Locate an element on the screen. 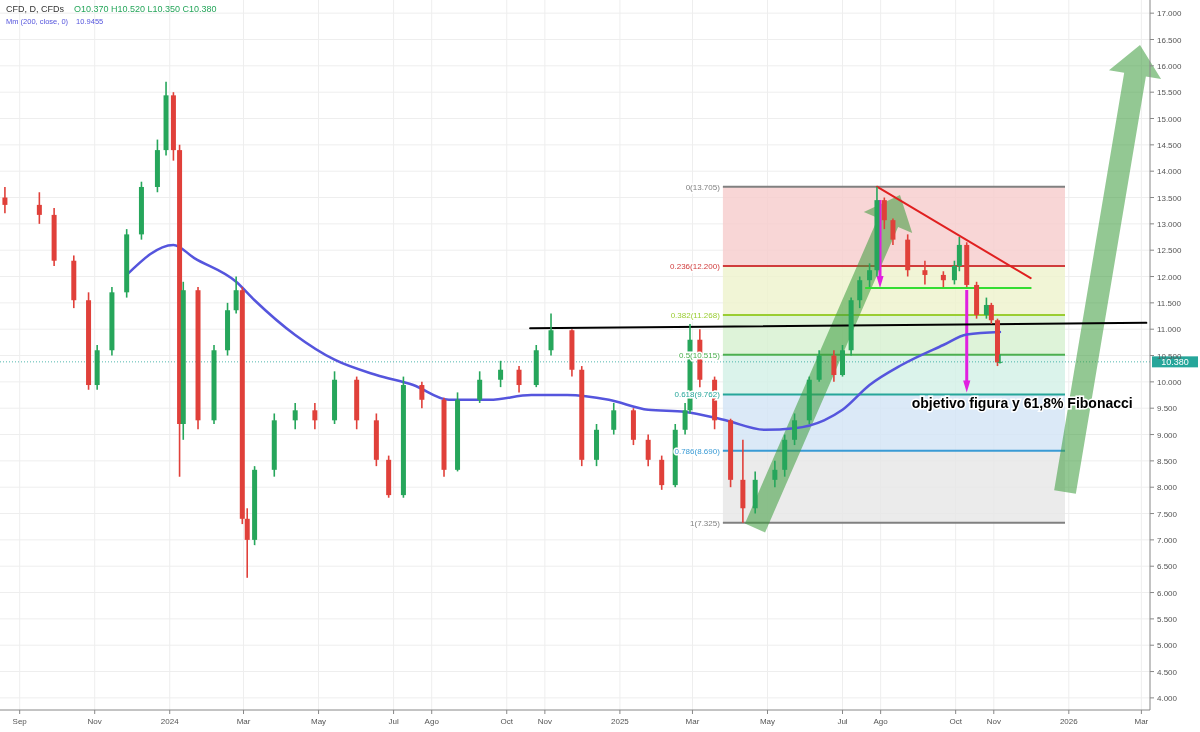 This screenshot has height=732, width=1200. y-tick-label: 4.500 is located at coordinates (1167, 672).